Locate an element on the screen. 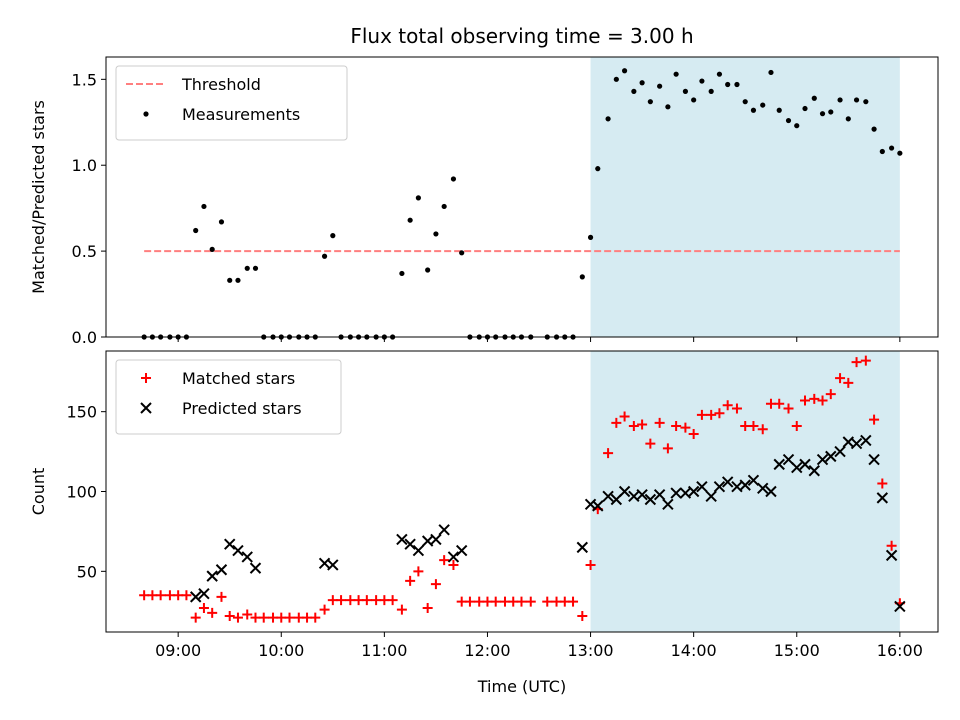  y-axis-label: Matched/Predicted stars is located at coordinates (38, 197).